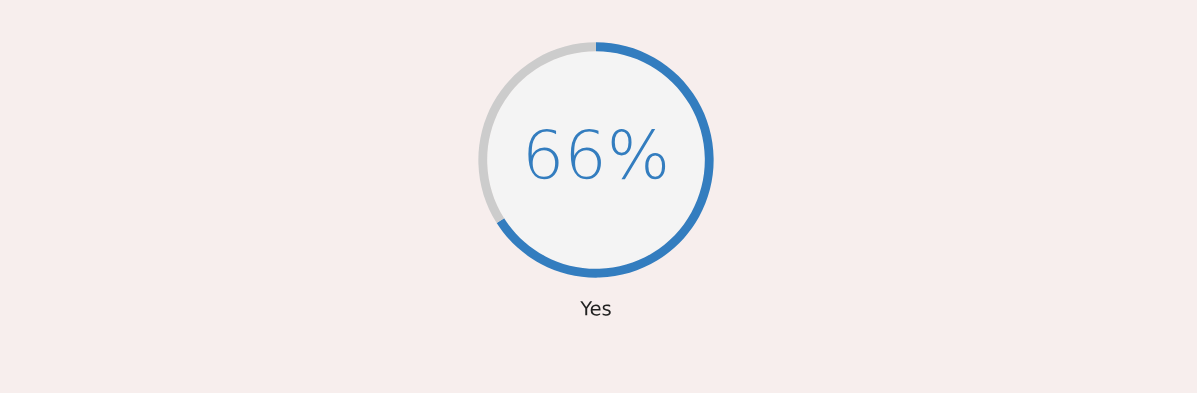  What do you see at coordinates (595, 308) in the screenshot?
I see `slice-label: Yes` at bounding box center [595, 308].